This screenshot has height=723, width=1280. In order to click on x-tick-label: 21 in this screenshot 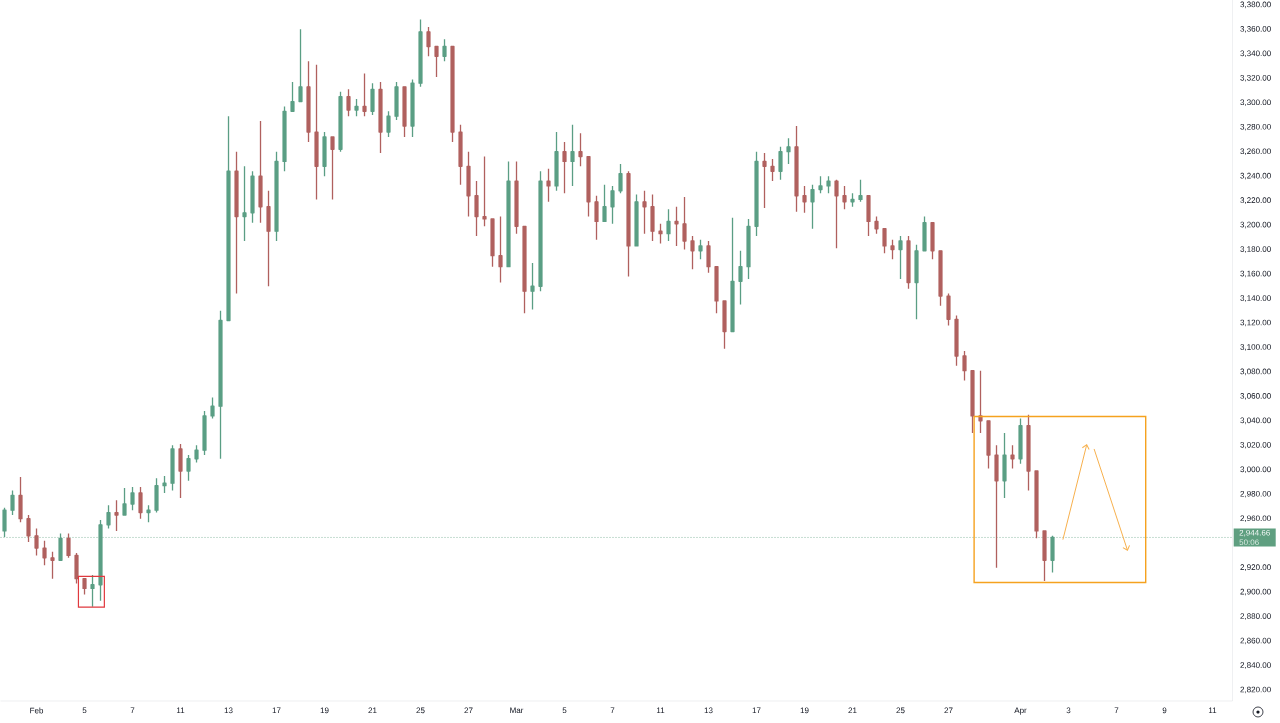, I will do `click(372, 710)`.